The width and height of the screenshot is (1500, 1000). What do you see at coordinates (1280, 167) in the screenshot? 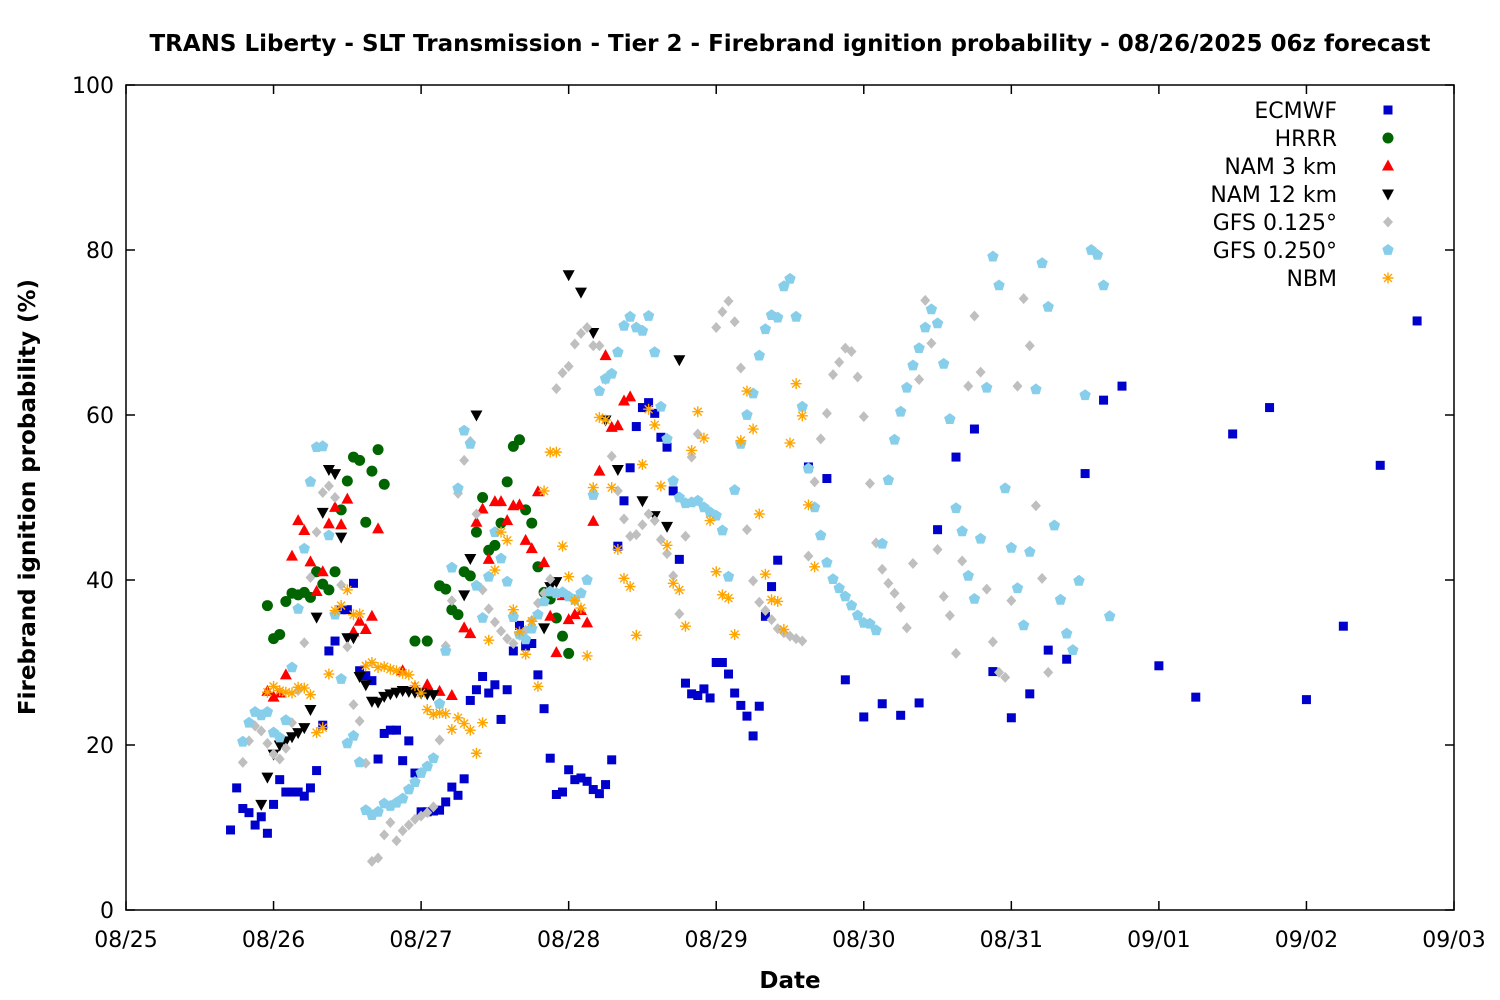
I see `legend-label: NAM 3 km` at bounding box center [1280, 167].